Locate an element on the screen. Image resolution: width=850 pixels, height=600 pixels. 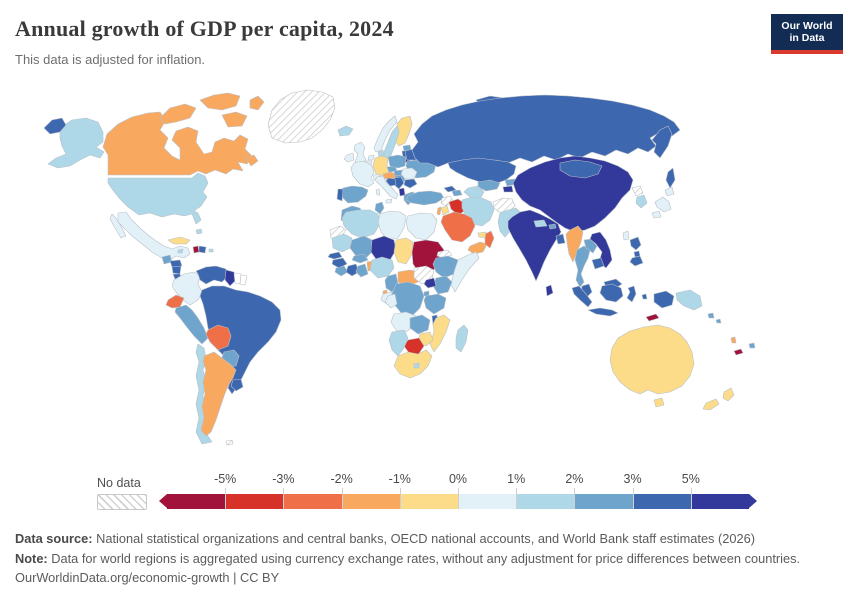
country-burkina: Burkina Faso is located at coordinates (360, 258).